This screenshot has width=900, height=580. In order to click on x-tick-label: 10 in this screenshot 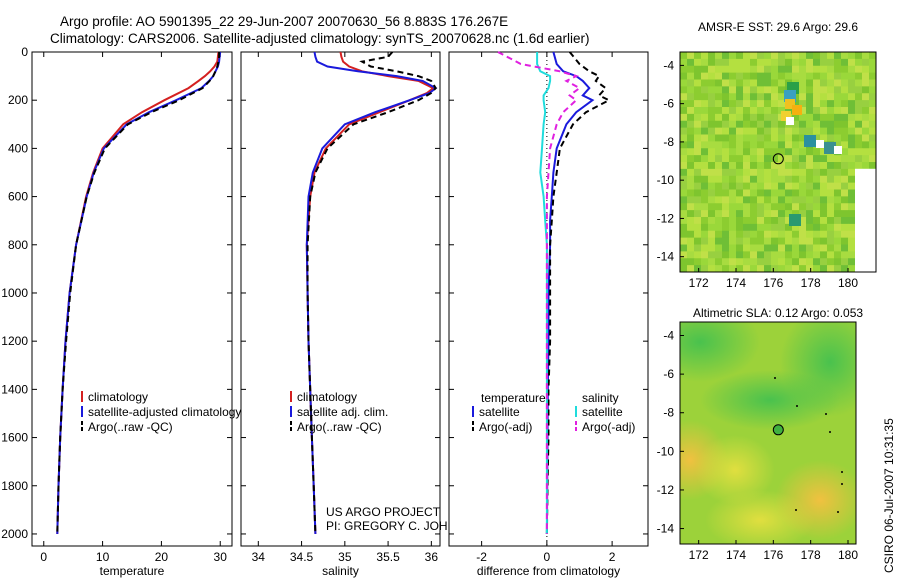, I will do `click(103, 557)`.